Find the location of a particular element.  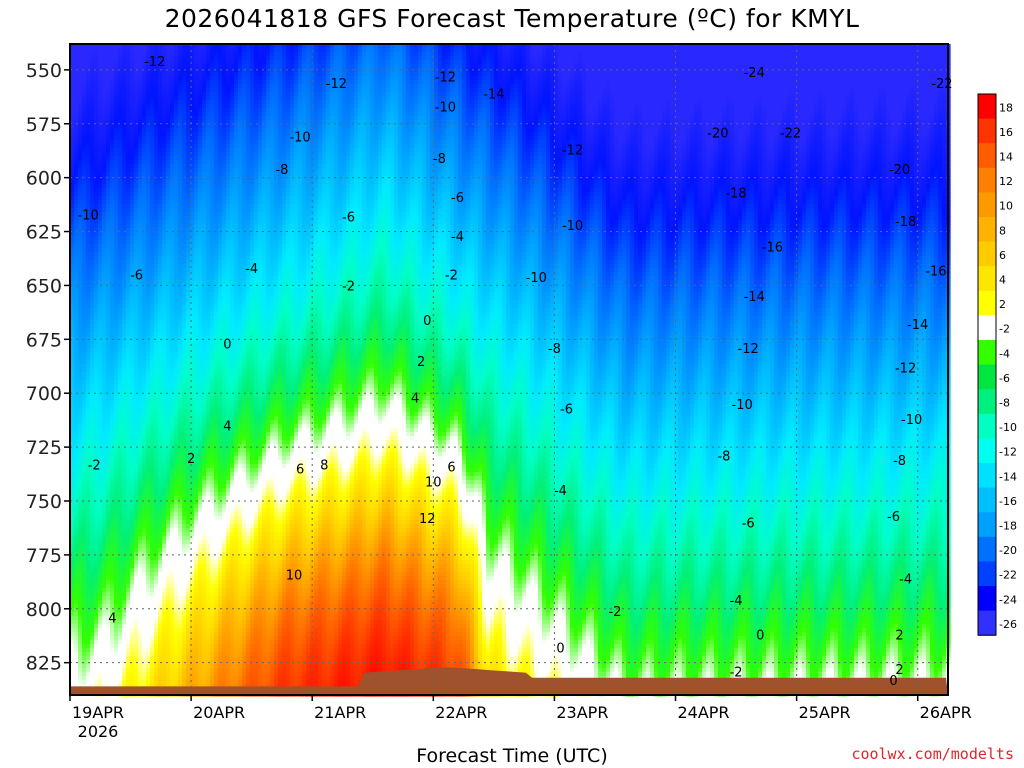

colorbar-label: -8 is located at coordinates (1004, 403).